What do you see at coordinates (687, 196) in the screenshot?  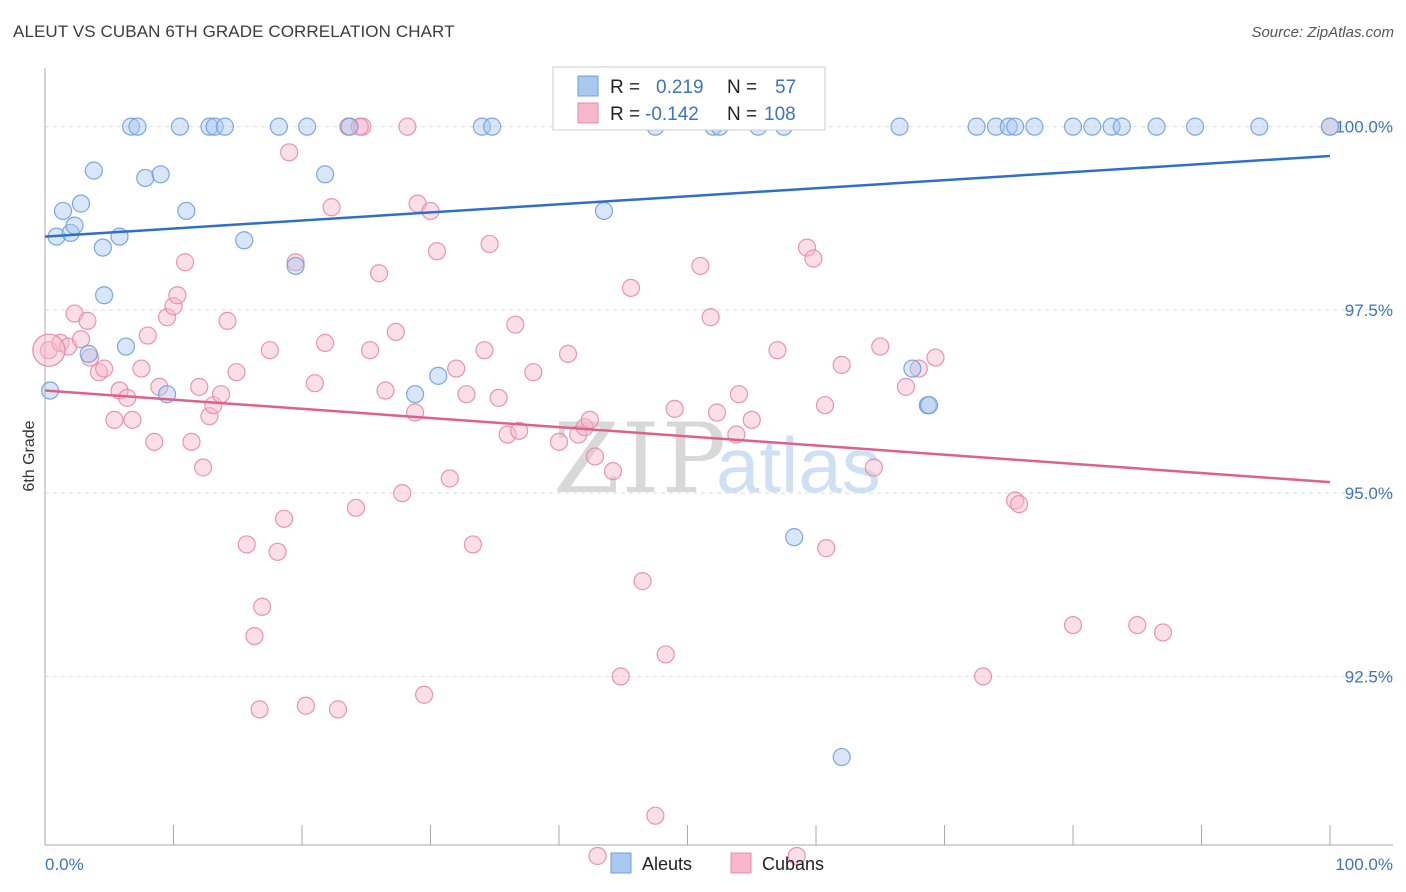 I see `aleuts-trend-line` at bounding box center [687, 196].